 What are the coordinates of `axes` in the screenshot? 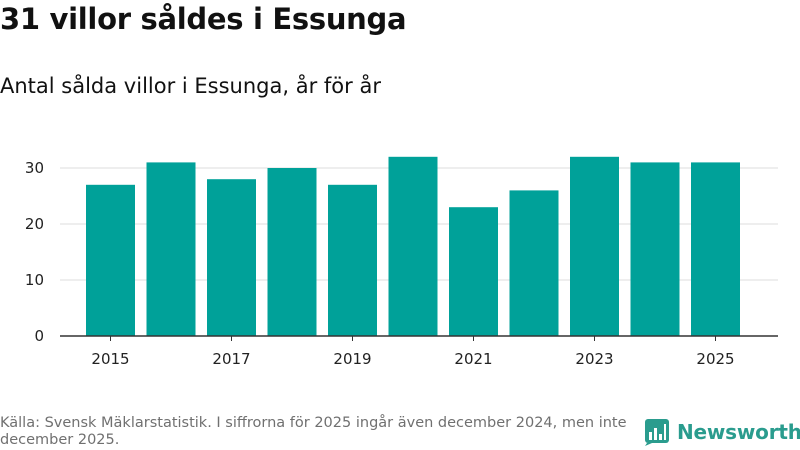 It's located at (419, 338).